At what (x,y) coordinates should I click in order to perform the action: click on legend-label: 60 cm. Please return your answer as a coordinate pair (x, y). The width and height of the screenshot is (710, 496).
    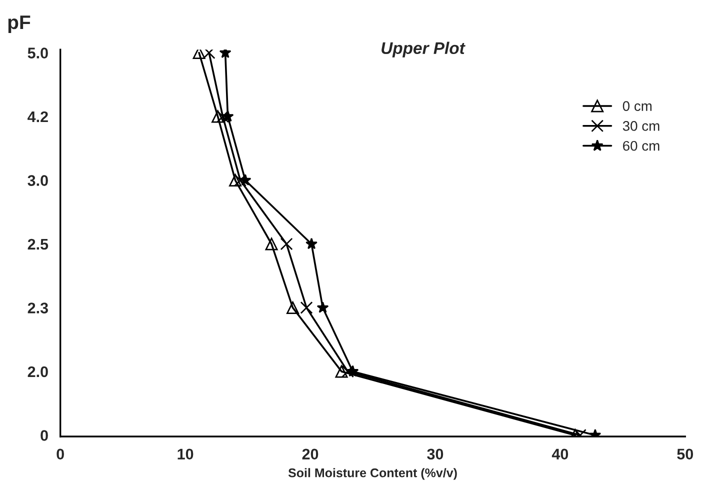
    Looking at the image, I should click on (641, 145).